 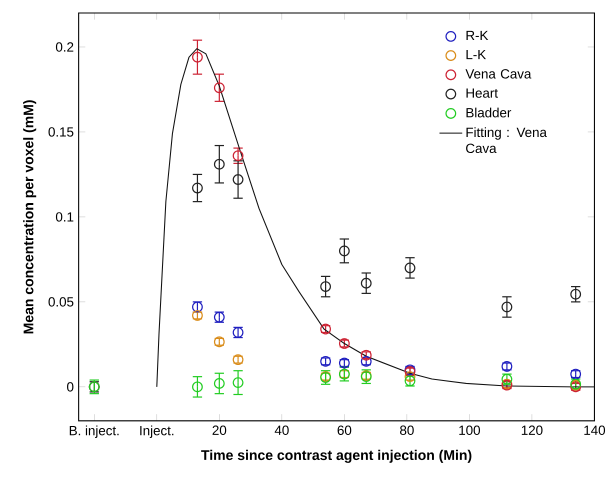 I want to click on x-tick-label: 40, so click(x=281, y=431).